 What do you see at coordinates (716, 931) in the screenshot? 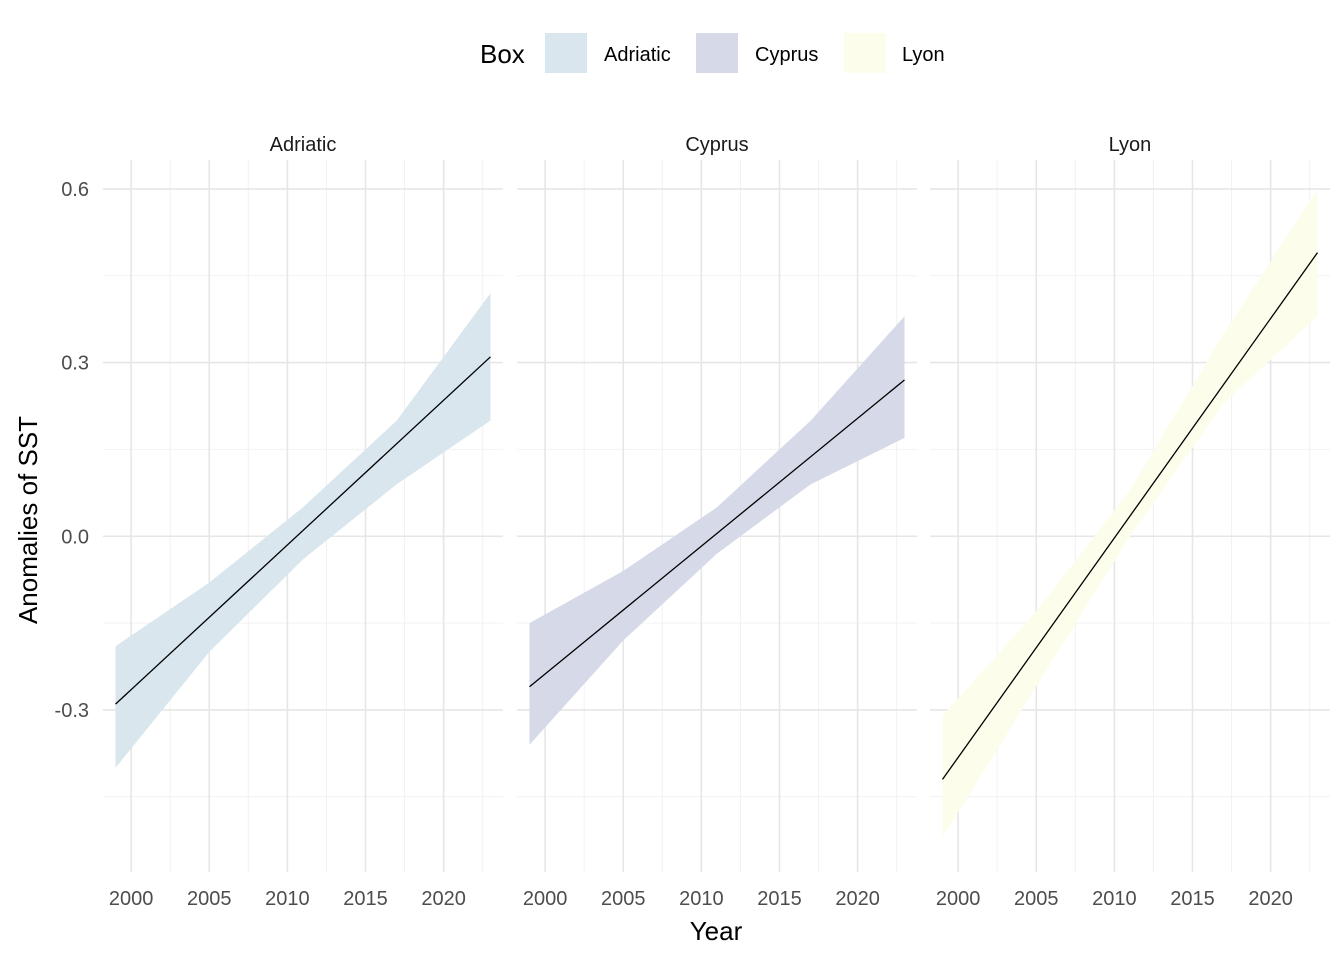
I see `x-axis-title: Year` at bounding box center [716, 931].